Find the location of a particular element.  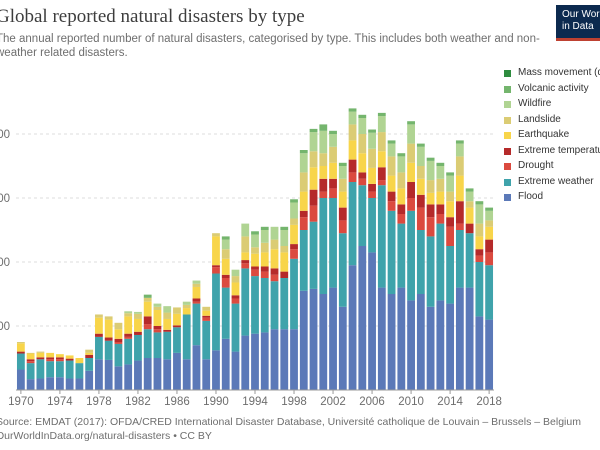

bar-stack-2009 is located at coordinates (401, 271).